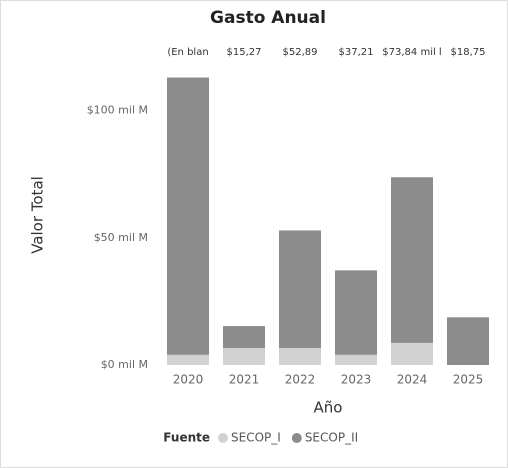 This screenshot has height=468, width=508. I want to click on y-axis-title: Valor Total, so click(38, 215).